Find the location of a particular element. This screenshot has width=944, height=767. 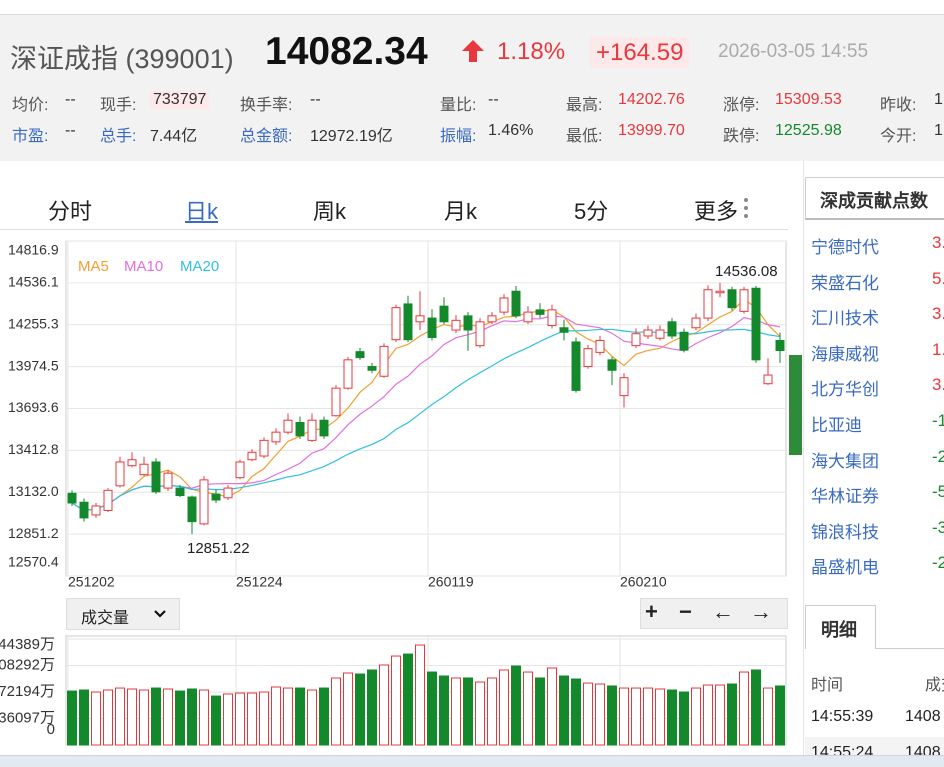

stat-label: 最低: is located at coordinates (584, 136).